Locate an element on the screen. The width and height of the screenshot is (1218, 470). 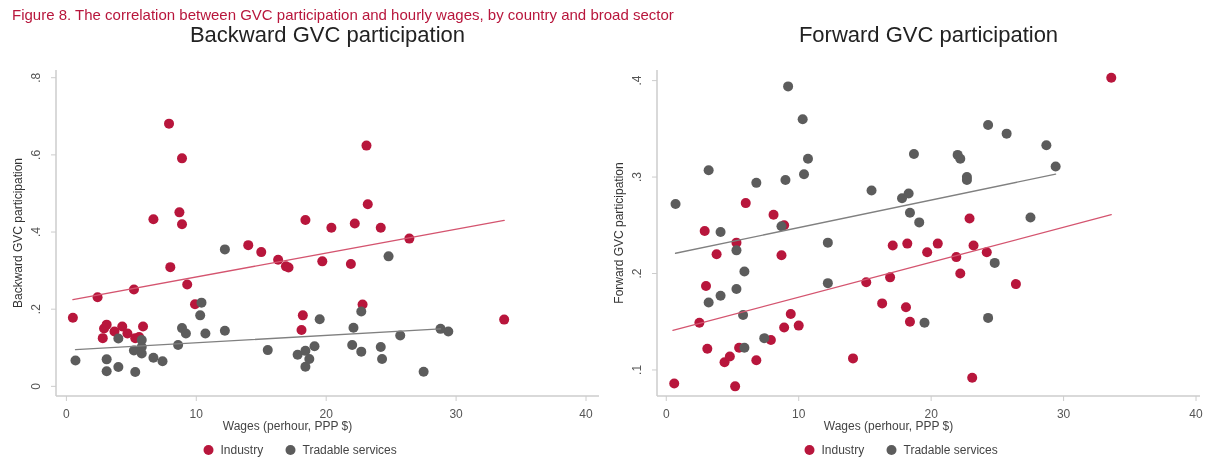
y-axis-title: Forward GVC participation is located at coordinates (619, 233).